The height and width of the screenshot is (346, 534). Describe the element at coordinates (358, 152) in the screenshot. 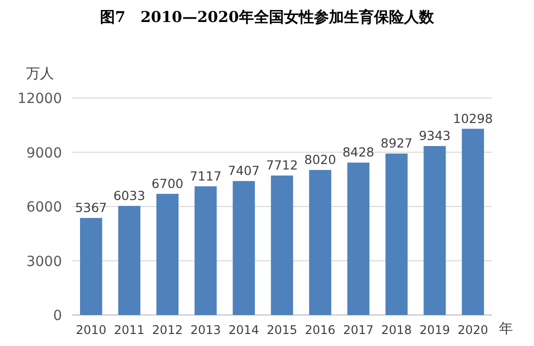

I see `data-label: 8428` at that location.